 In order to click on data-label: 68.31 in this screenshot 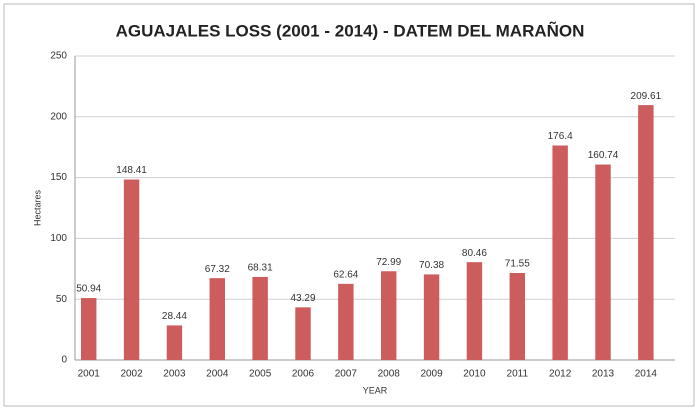, I will do `click(260, 268)`.